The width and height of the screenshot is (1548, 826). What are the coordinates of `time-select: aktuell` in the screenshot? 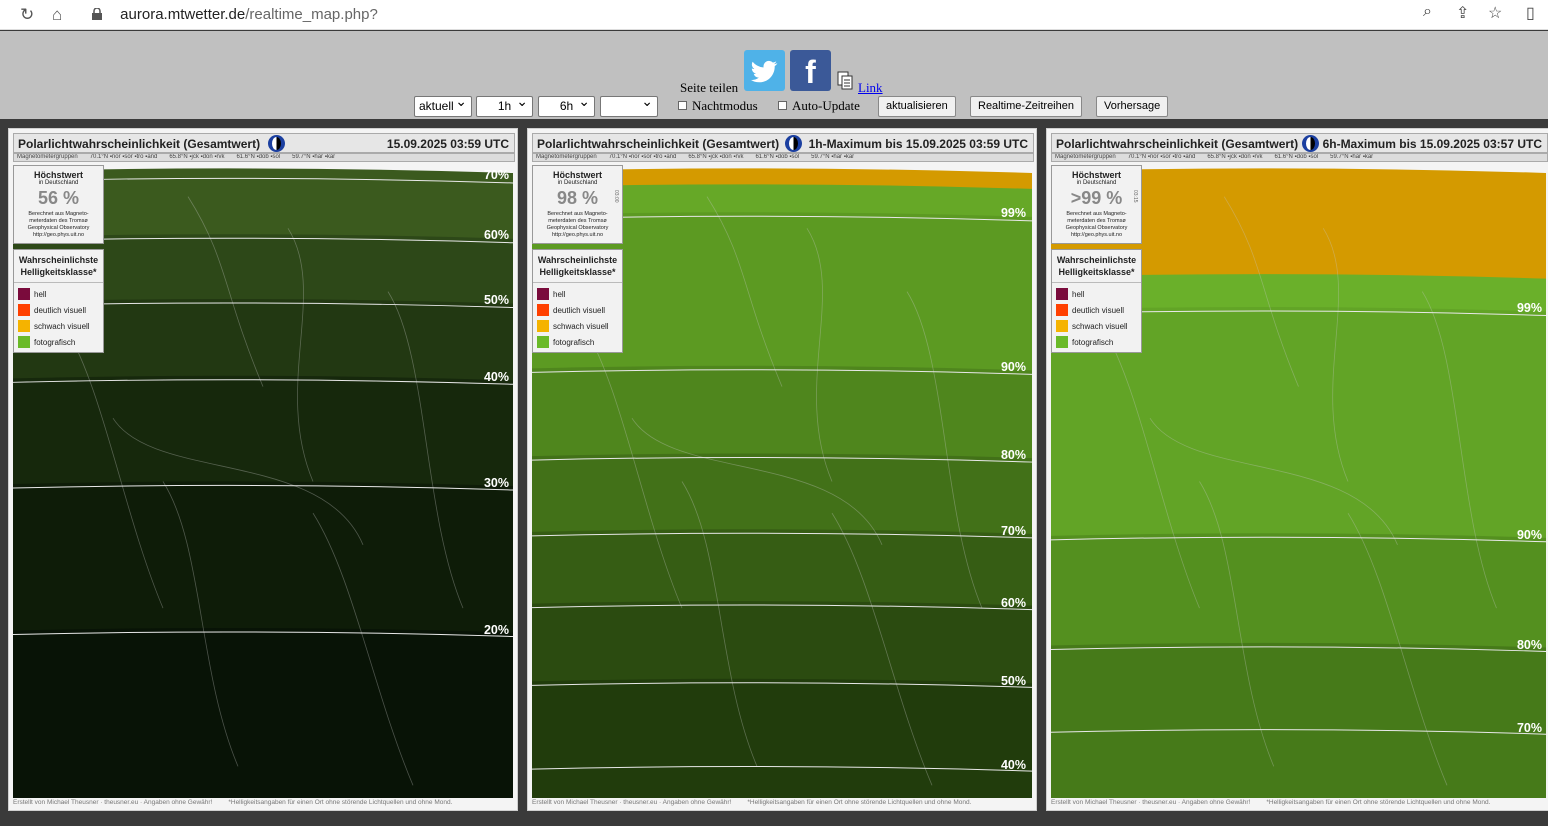 It's located at (443, 105).